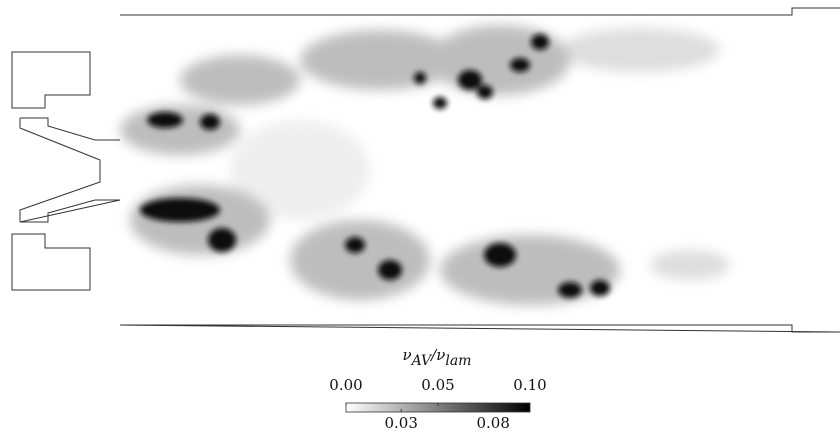 The image size is (840, 434). Describe the element at coordinates (437, 385) in the screenshot. I see `colorbar-tick-label: 0.05` at that location.